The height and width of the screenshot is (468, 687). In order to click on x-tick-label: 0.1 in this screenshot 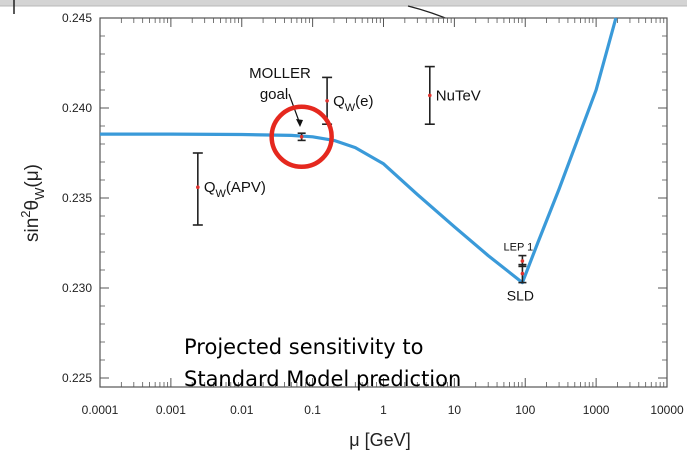, I will do `click(312, 410)`.